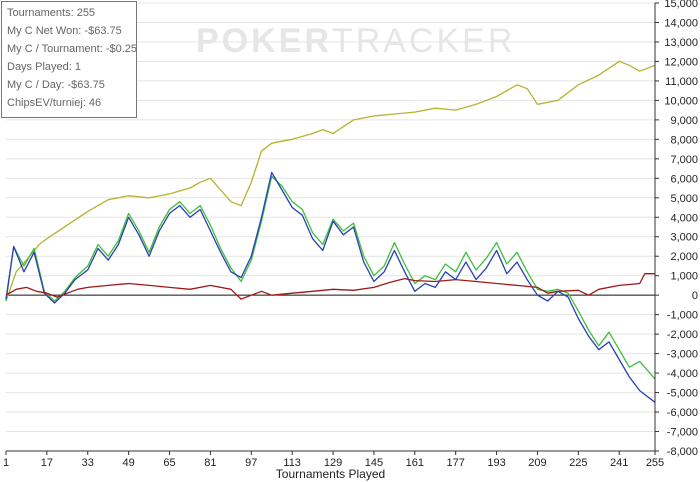 This screenshot has height=482, width=700. Describe the element at coordinates (292, 463) in the screenshot. I see `x-tick-label: 113` at that location.